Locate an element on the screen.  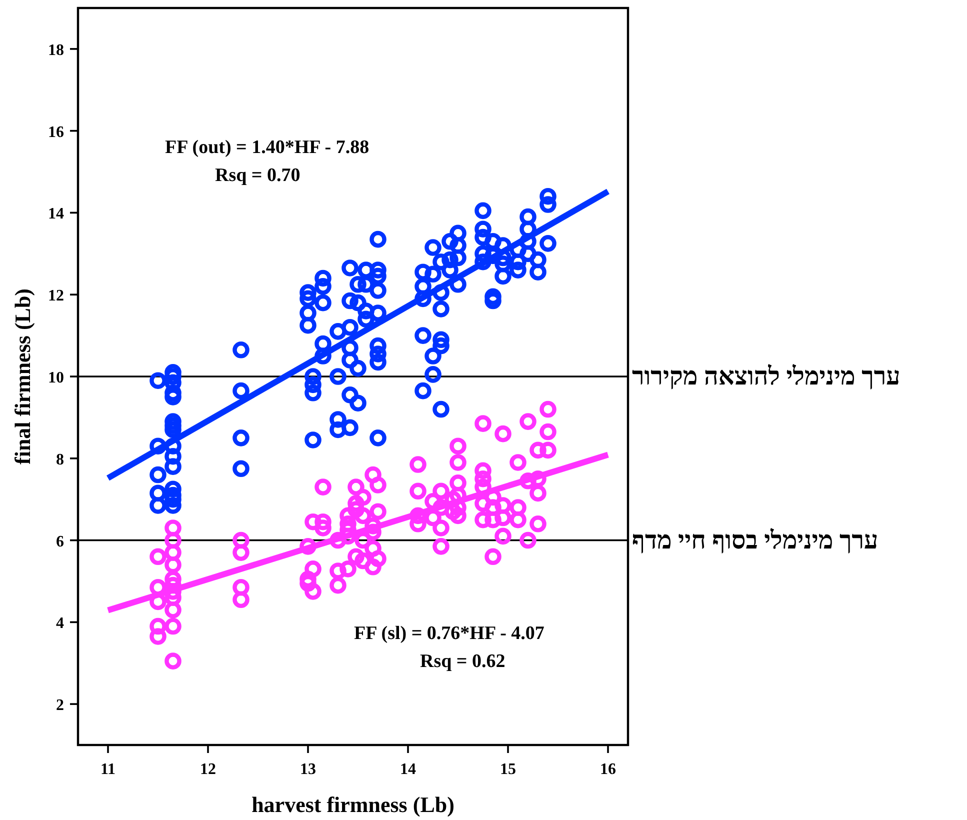
y-axis-title: final firmness (Lb) is located at coordinates (22, 376).